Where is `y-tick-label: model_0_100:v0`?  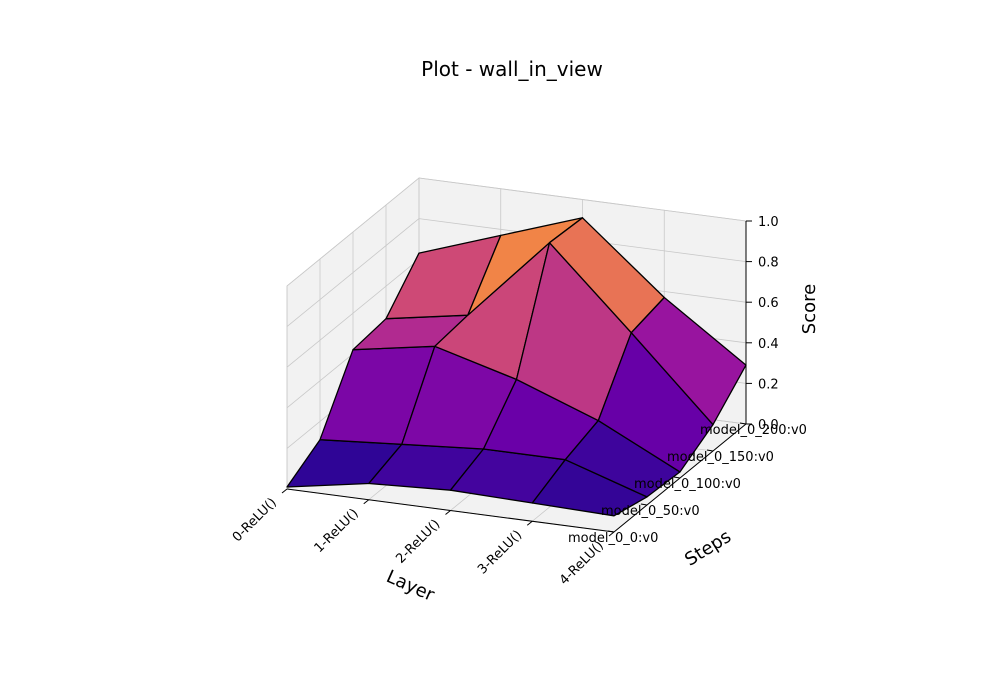 y-tick-label: model_0_100:v0 is located at coordinates (687, 484).